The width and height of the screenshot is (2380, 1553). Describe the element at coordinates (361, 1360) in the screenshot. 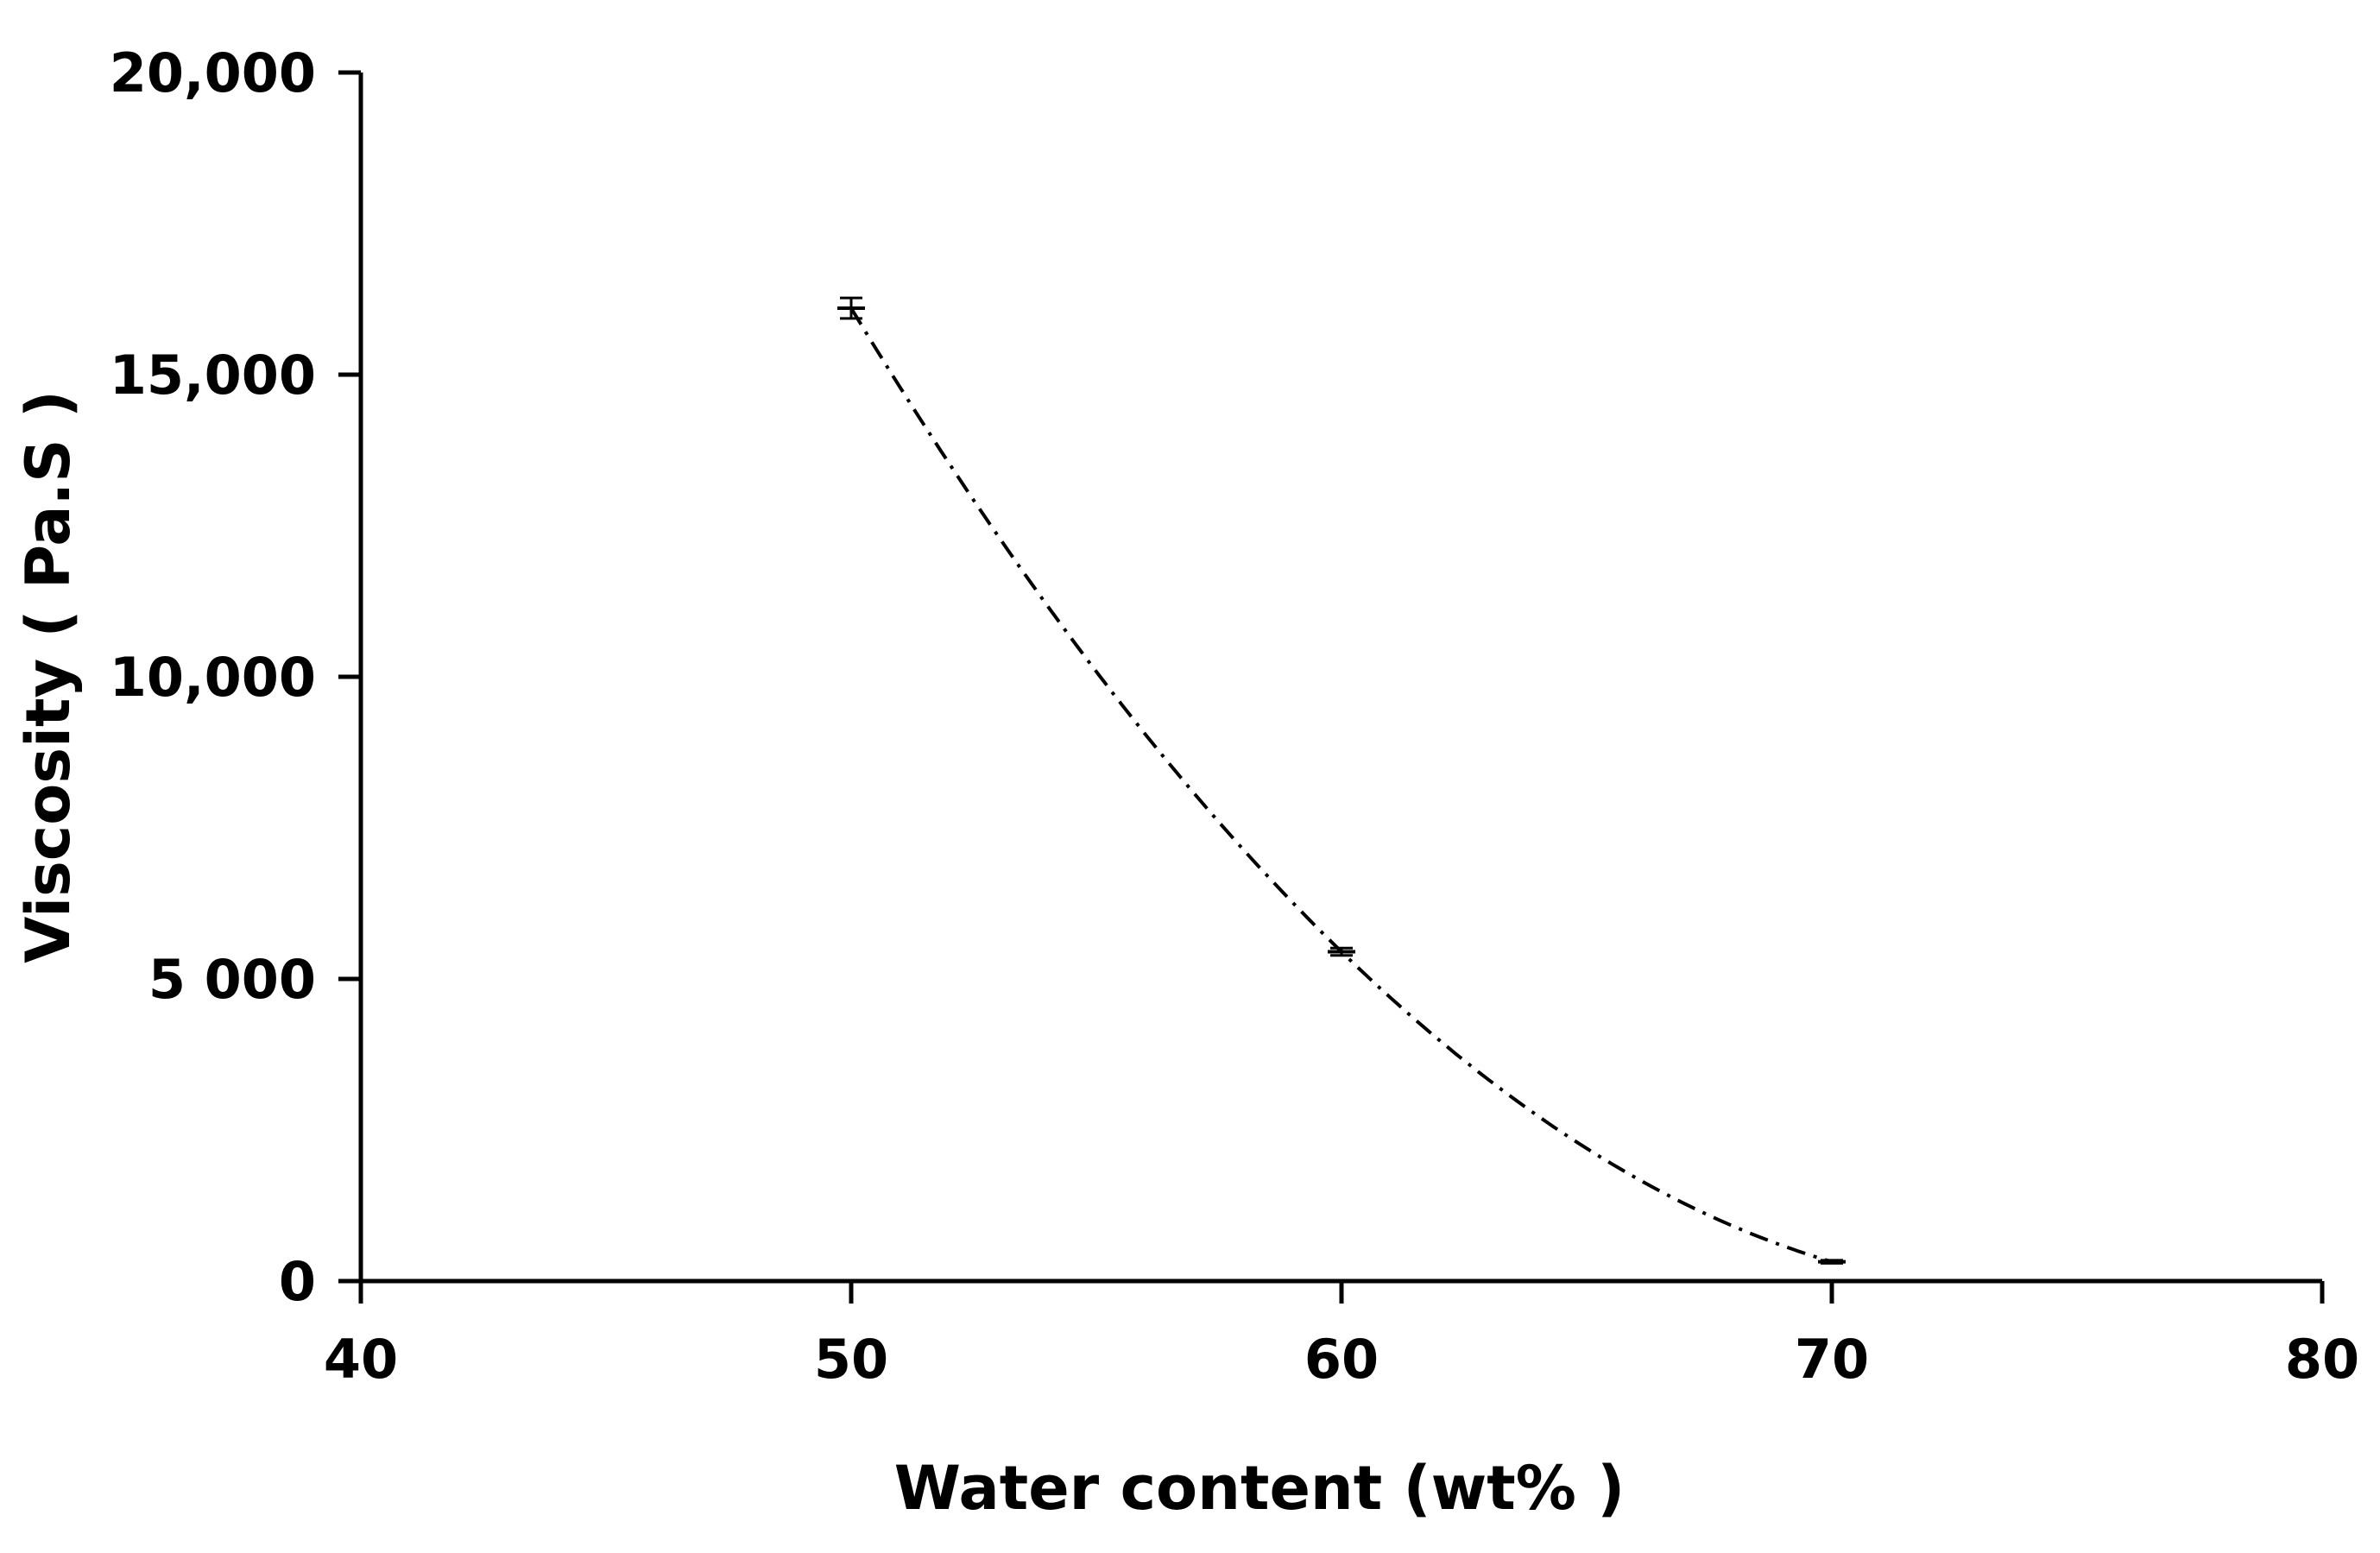

I see `x-tick-label: 40` at that location.